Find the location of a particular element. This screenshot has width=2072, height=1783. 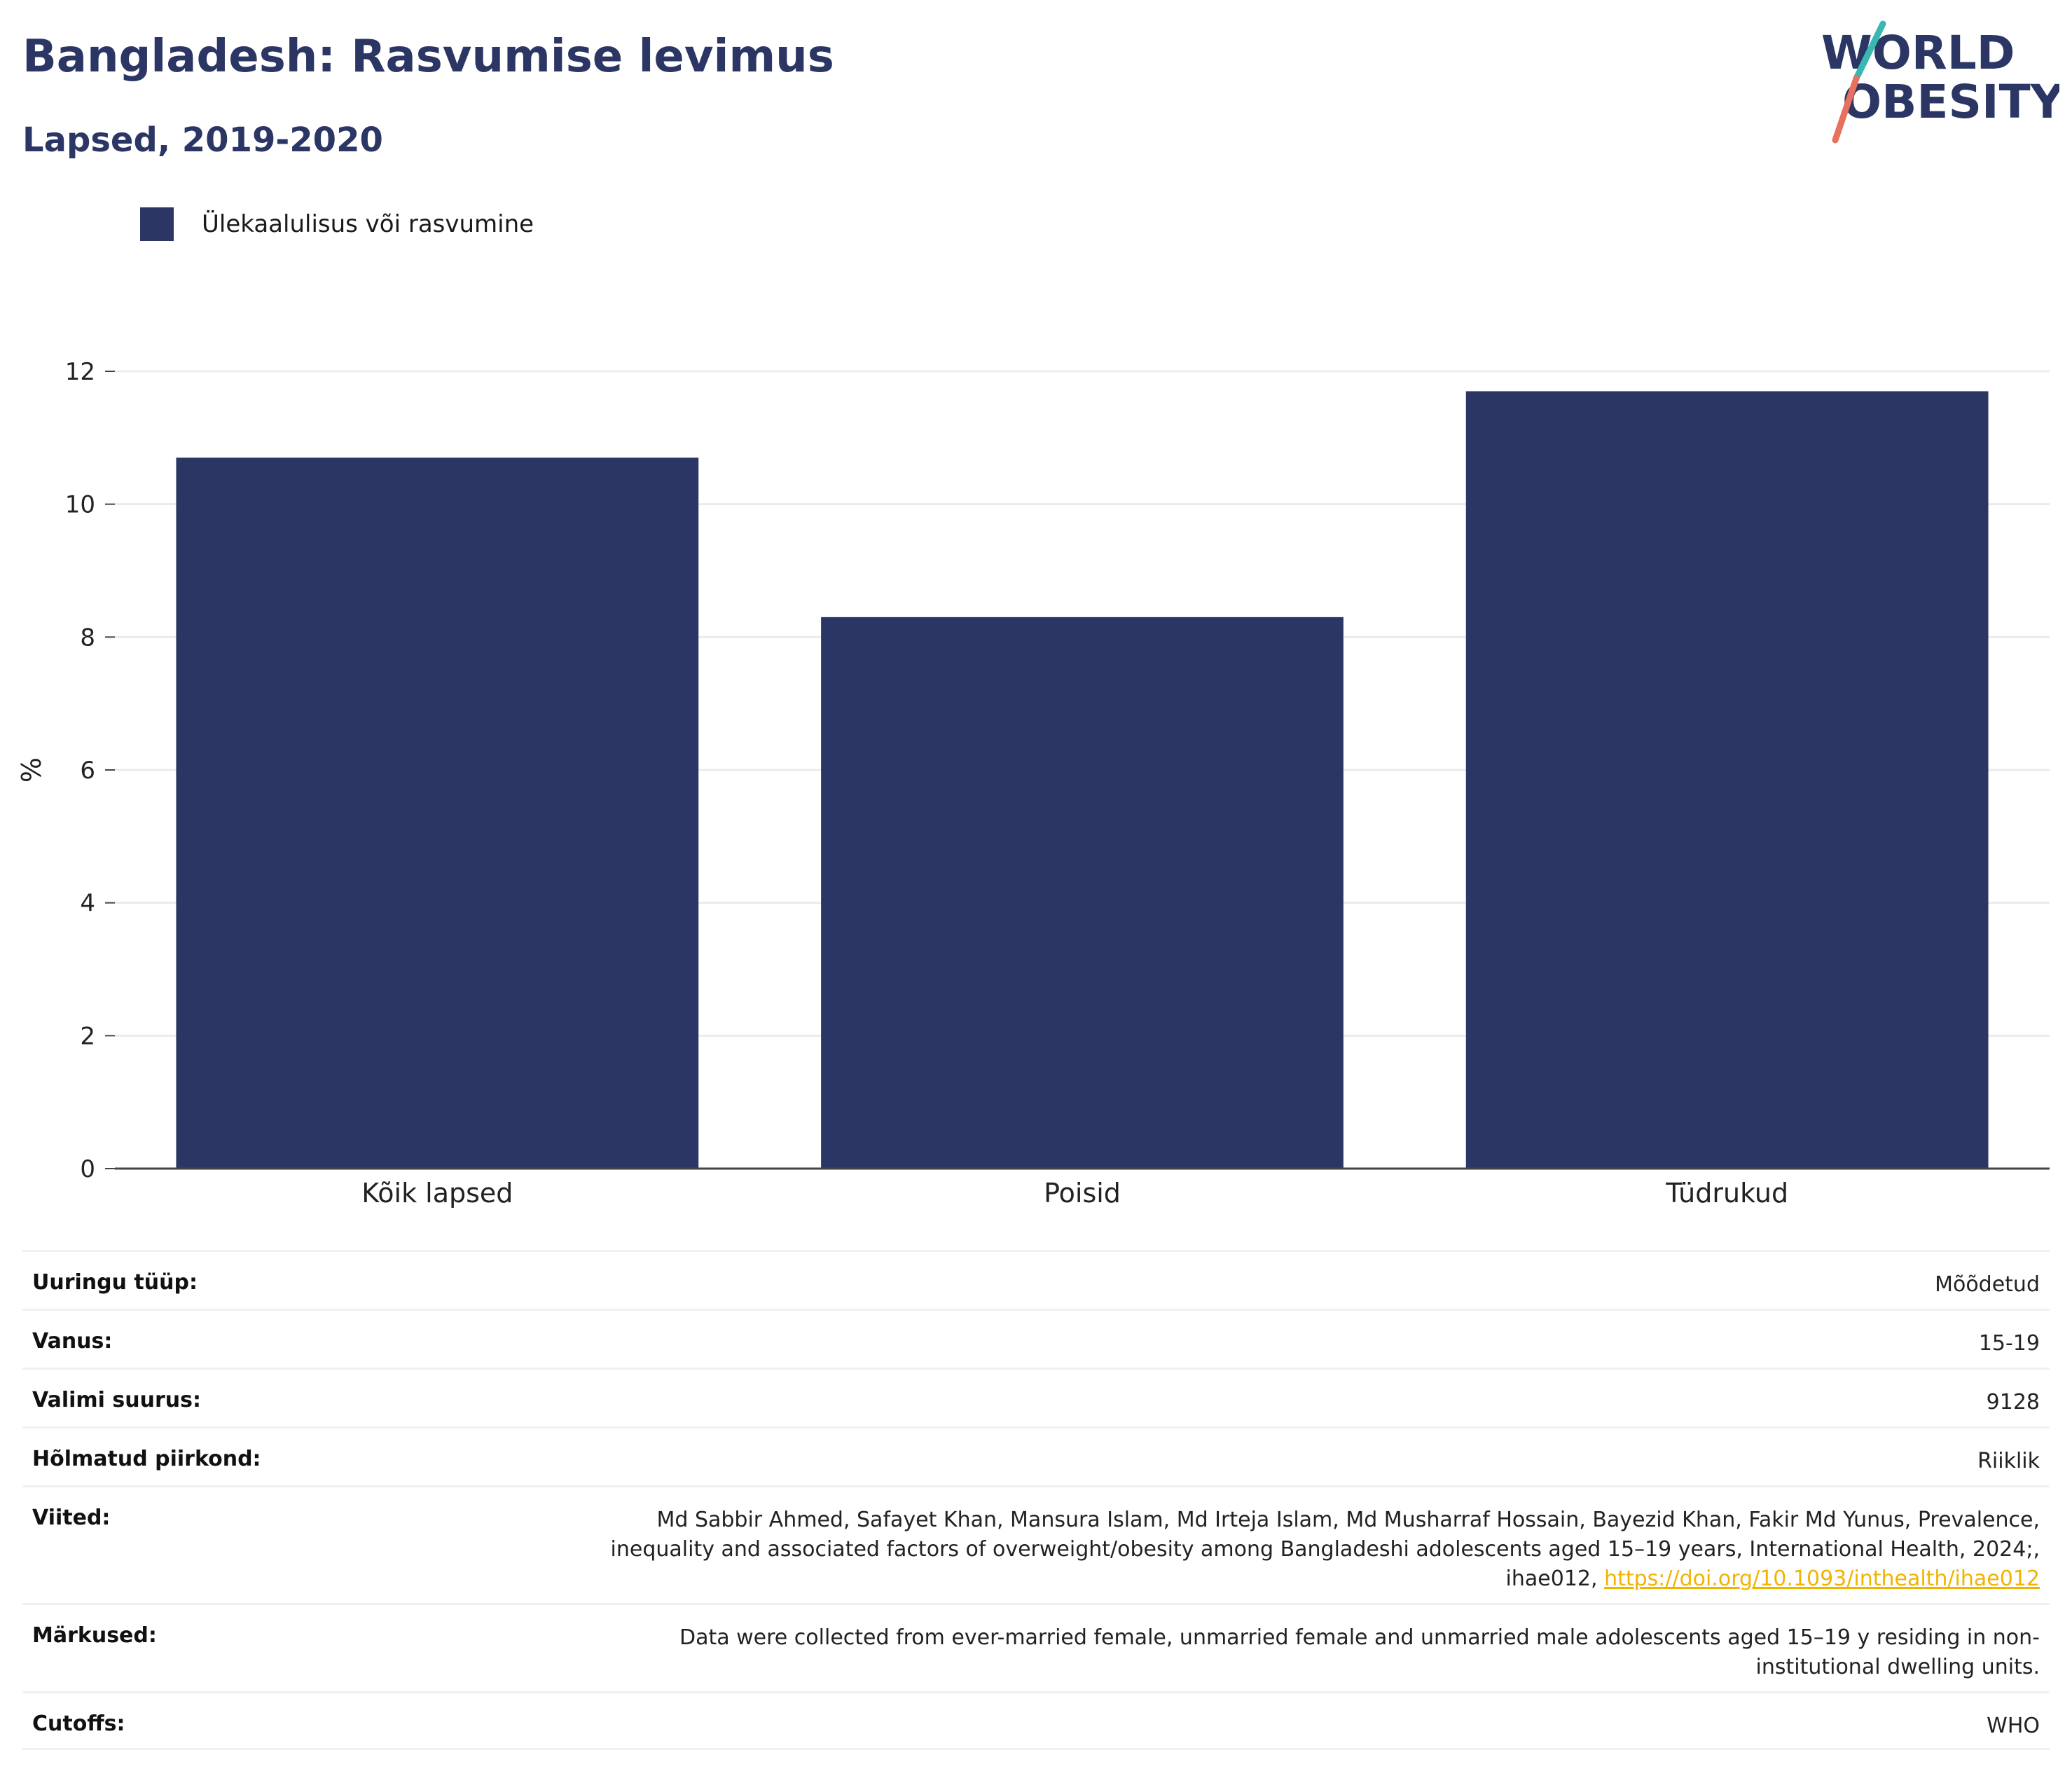

legend-label: Ülekaalulisus või rasvumine is located at coordinates (368, 224).